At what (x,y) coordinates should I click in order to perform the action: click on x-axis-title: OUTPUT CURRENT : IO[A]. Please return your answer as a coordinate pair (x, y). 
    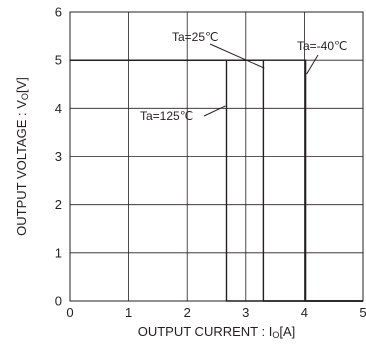
    Looking at the image, I should click on (217, 332).